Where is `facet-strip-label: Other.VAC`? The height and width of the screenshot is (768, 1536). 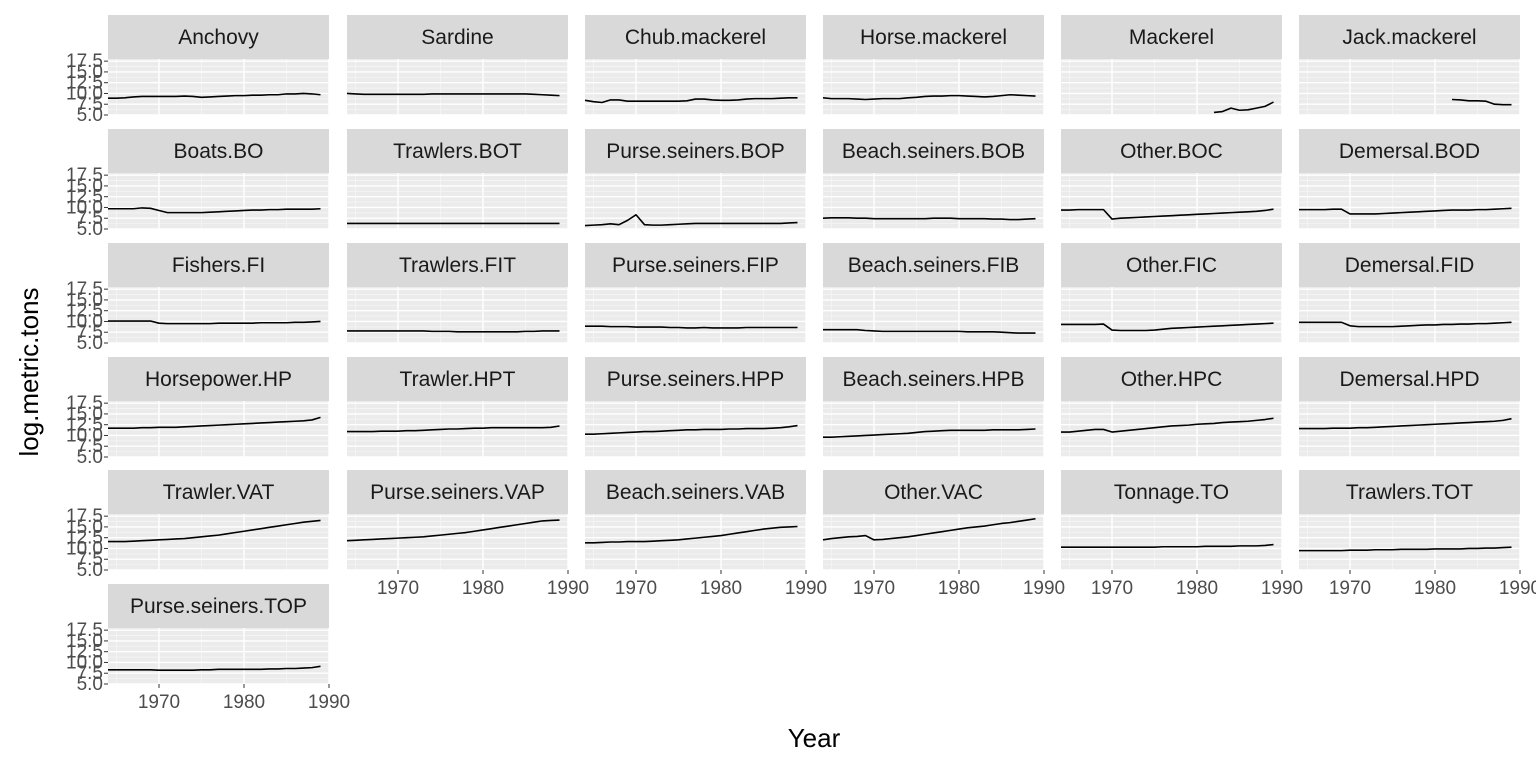
facet-strip-label: Other.VAC is located at coordinates (933, 492).